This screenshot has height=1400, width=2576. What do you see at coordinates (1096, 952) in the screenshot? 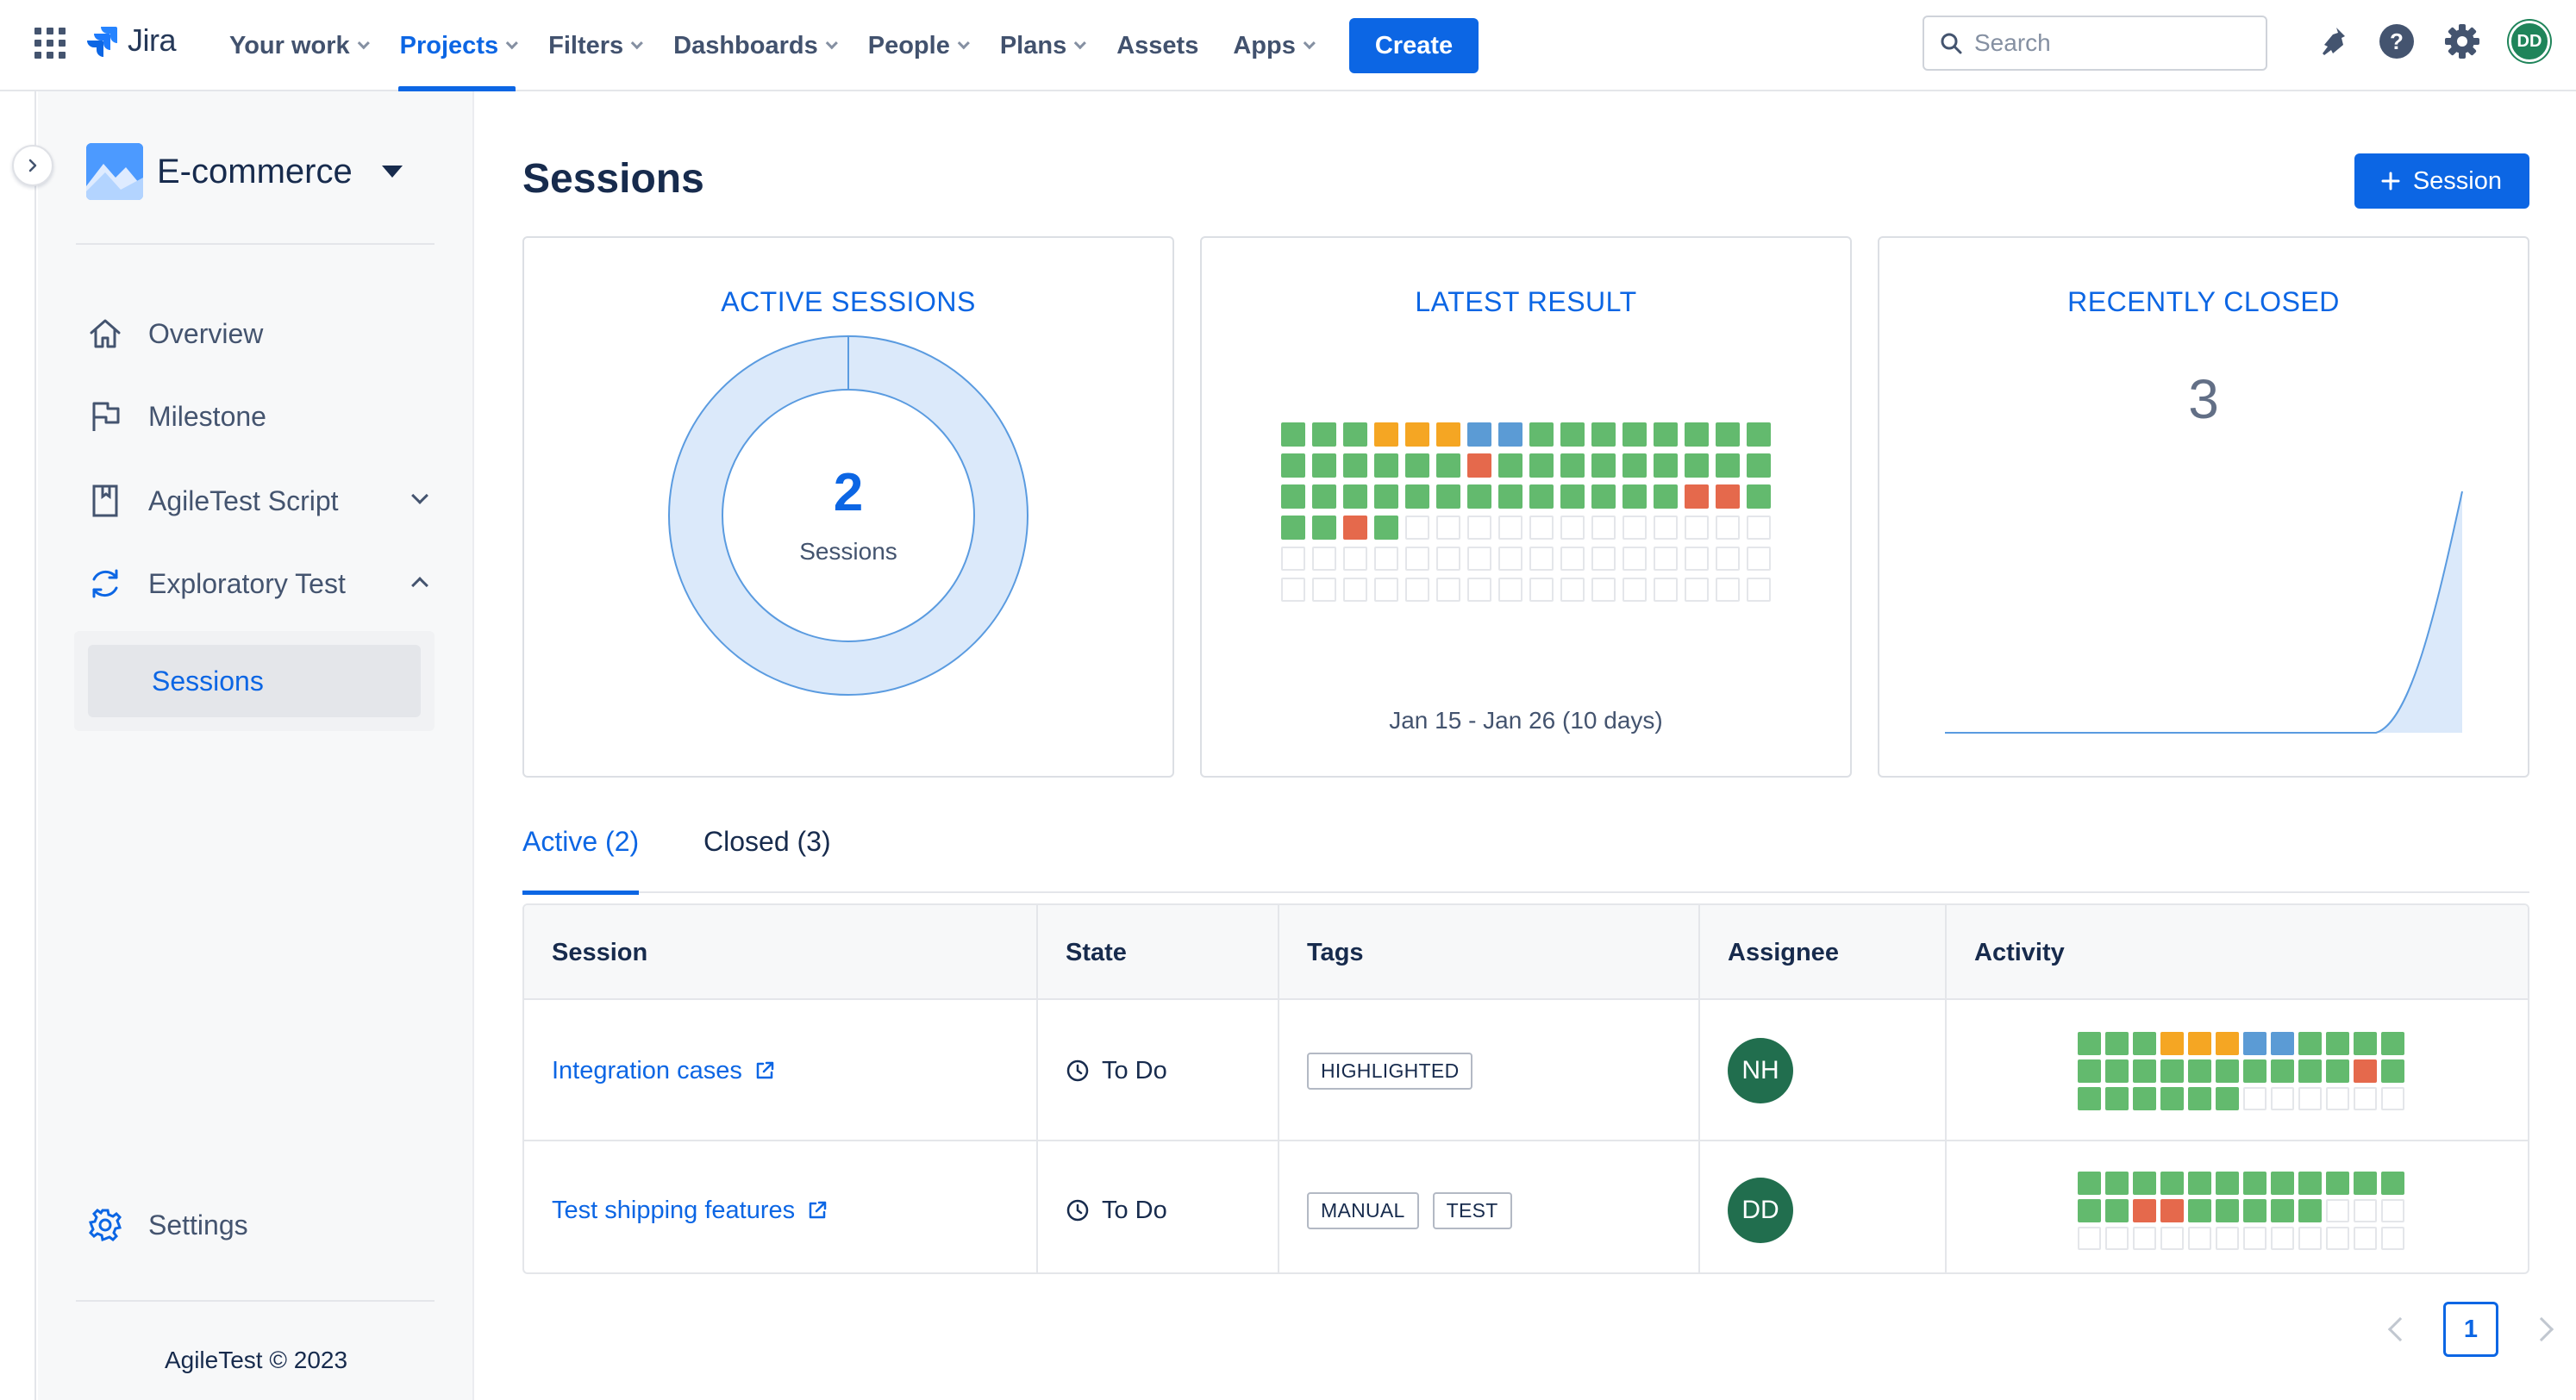
I see `column-header-state: State` at bounding box center [1096, 952].